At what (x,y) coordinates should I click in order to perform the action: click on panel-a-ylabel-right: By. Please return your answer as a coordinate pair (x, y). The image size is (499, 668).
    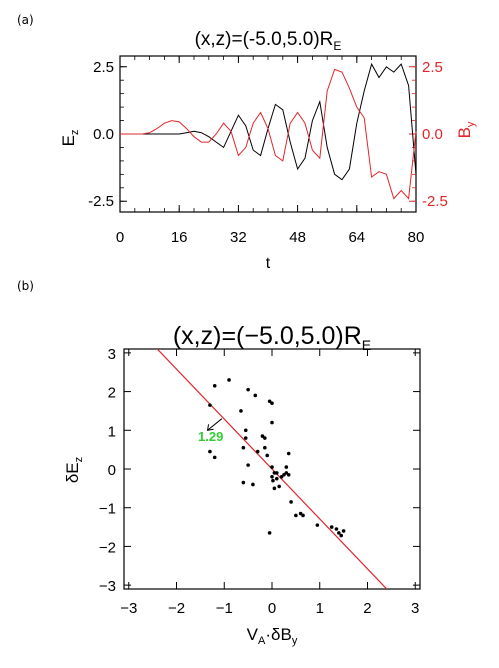
    Looking at the image, I should click on (466, 129).